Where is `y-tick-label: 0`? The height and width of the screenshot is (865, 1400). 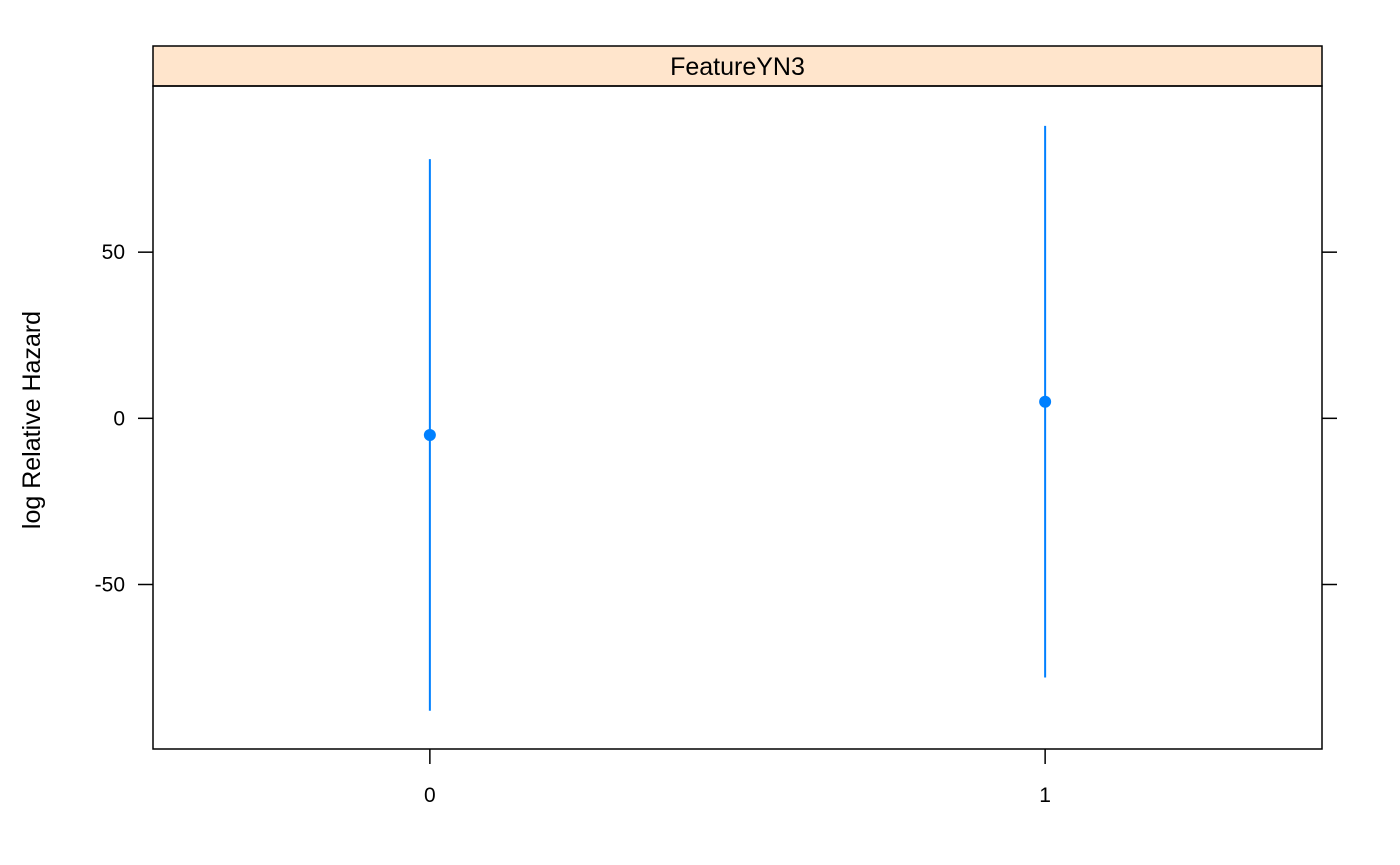
y-tick-label: 0 is located at coordinates (119, 418).